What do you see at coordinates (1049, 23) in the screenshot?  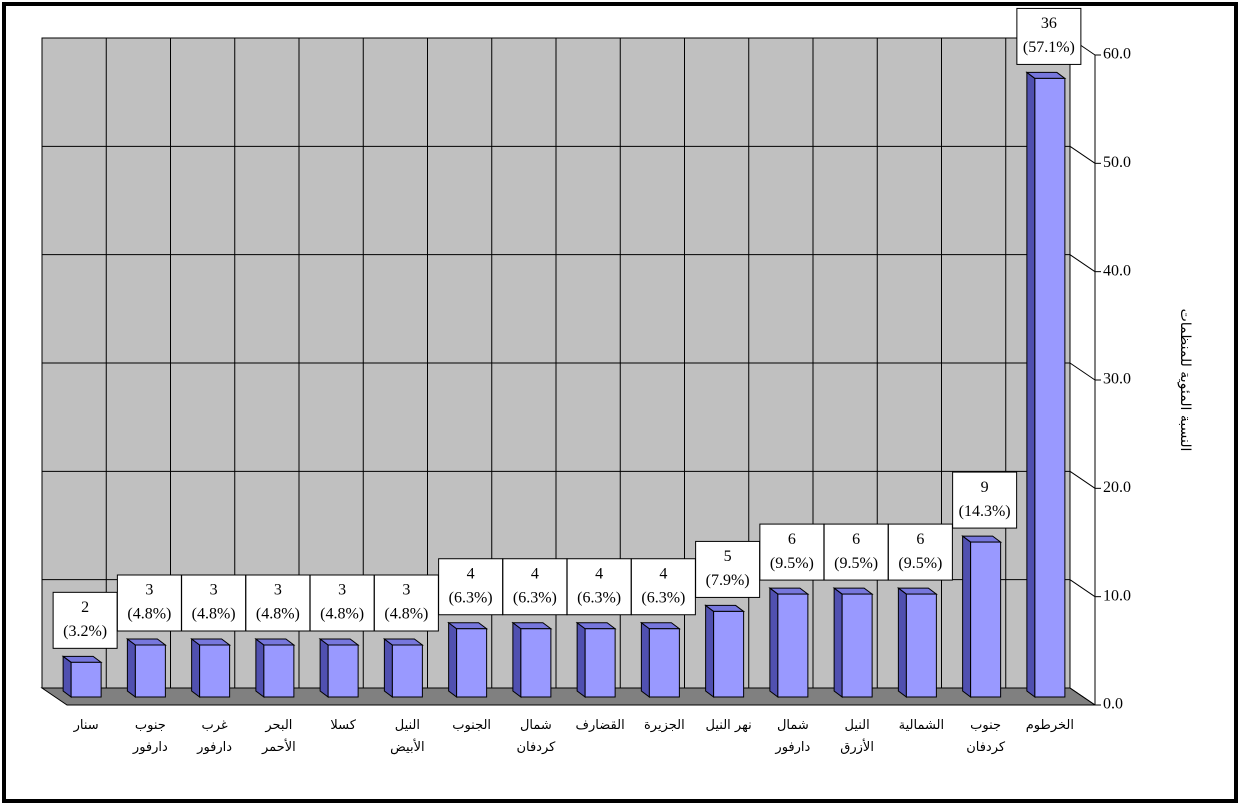 I see `data-label-count: 36` at bounding box center [1049, 23].